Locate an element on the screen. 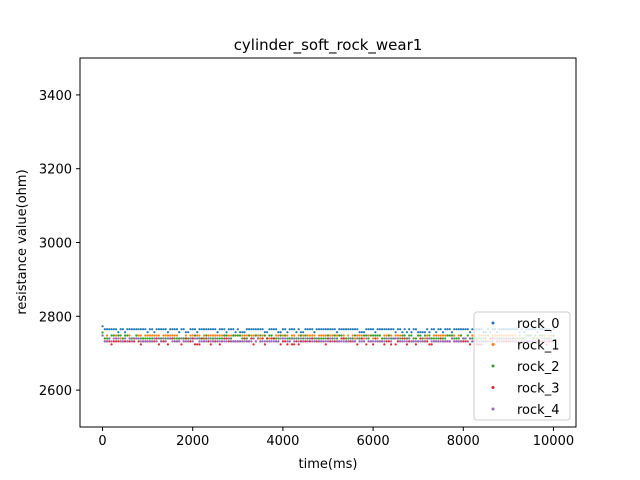 The width and height of the screenshot is (640, 480). y-tick-label: 3400 is located at coordinates (55, 96).